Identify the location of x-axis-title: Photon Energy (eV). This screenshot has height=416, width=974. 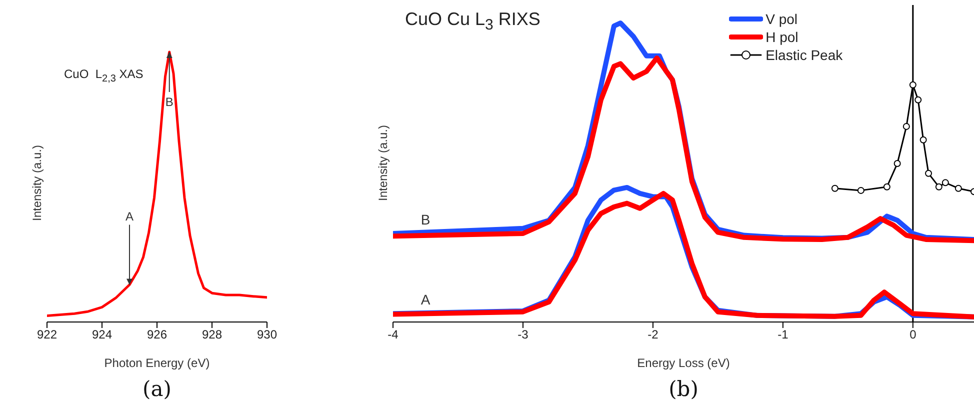
(157, 363).